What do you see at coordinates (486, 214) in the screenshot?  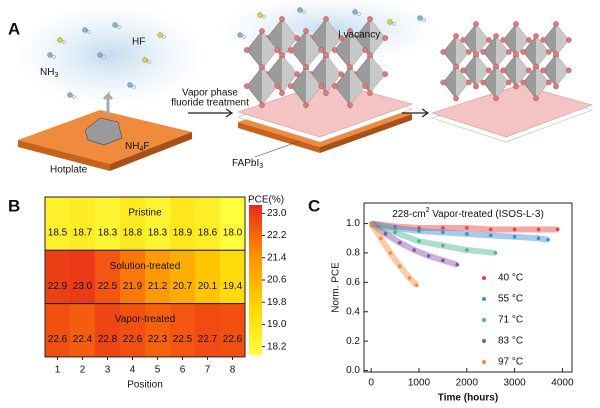 I see `title-part: Vapor-treated (ISOS-L-3)` at bounding box center [486, 214].